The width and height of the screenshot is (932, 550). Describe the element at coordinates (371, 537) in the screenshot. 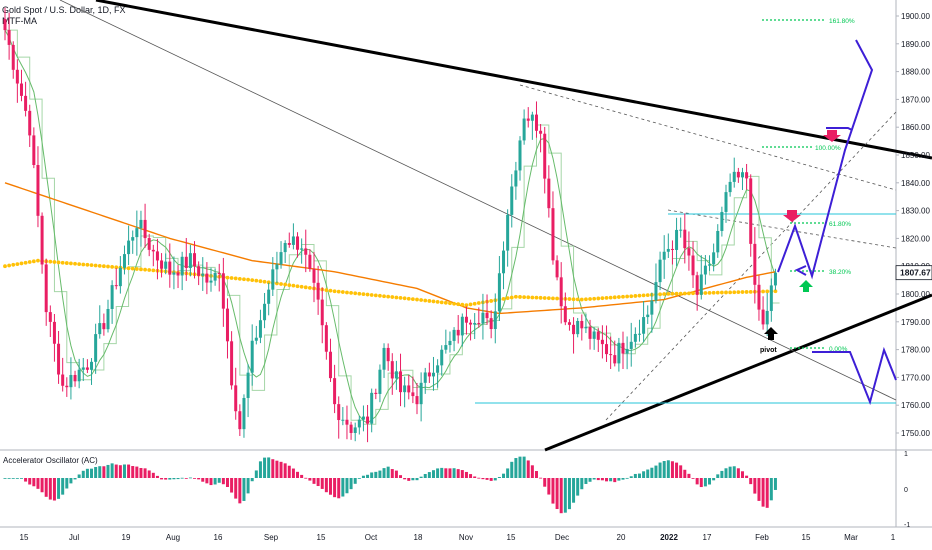

I see `time-tick-label: Oct` at that location.